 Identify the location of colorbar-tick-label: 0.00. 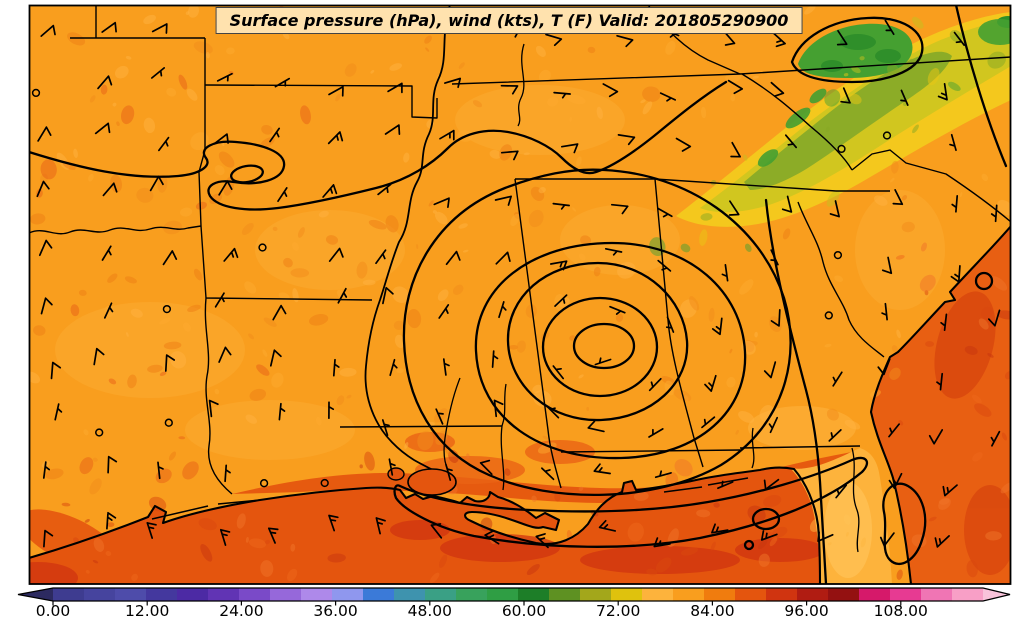
(53, 611).